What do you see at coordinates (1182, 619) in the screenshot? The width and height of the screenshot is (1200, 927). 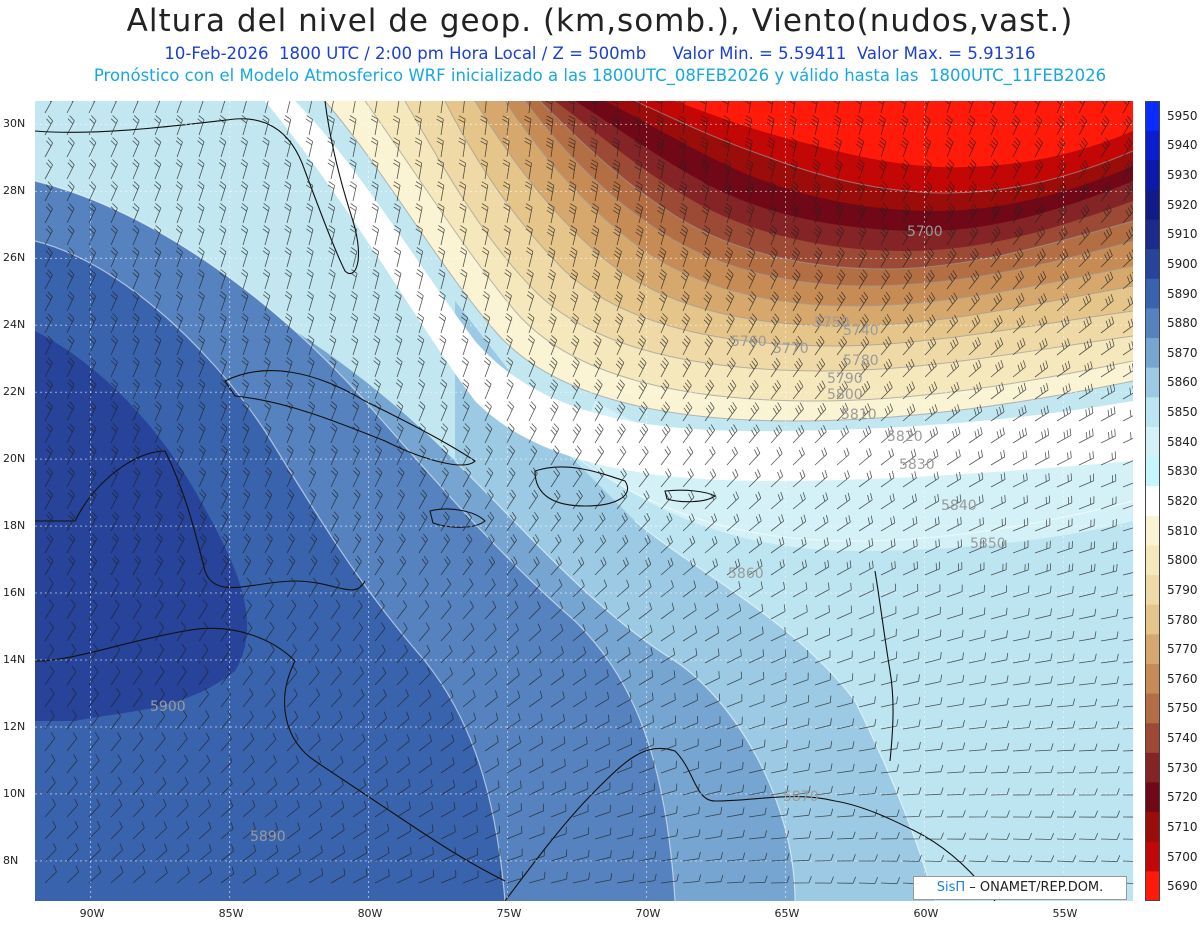 I see `colorbar-label: 5780` at bounding box center [1182, 619].